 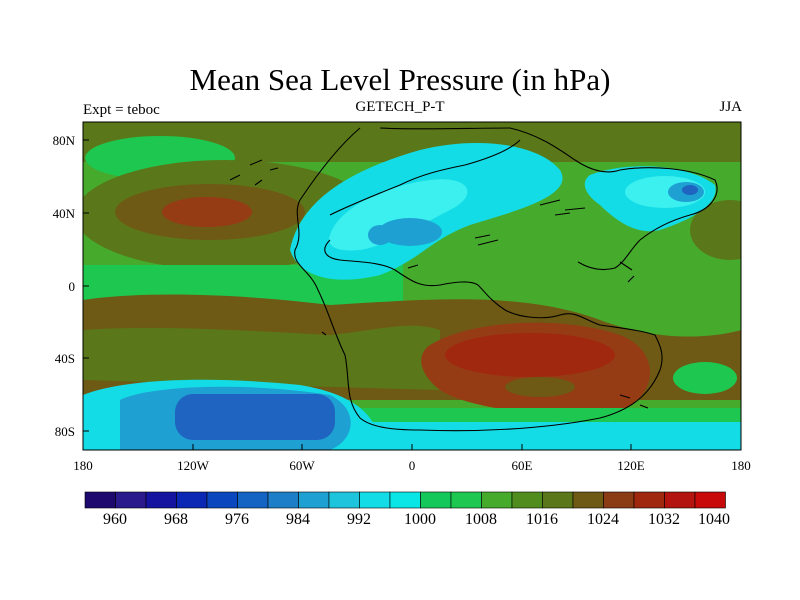 I want to click on y-tick-labels: 80N 40N 0 40S 80S, so click(x=64, y=286).